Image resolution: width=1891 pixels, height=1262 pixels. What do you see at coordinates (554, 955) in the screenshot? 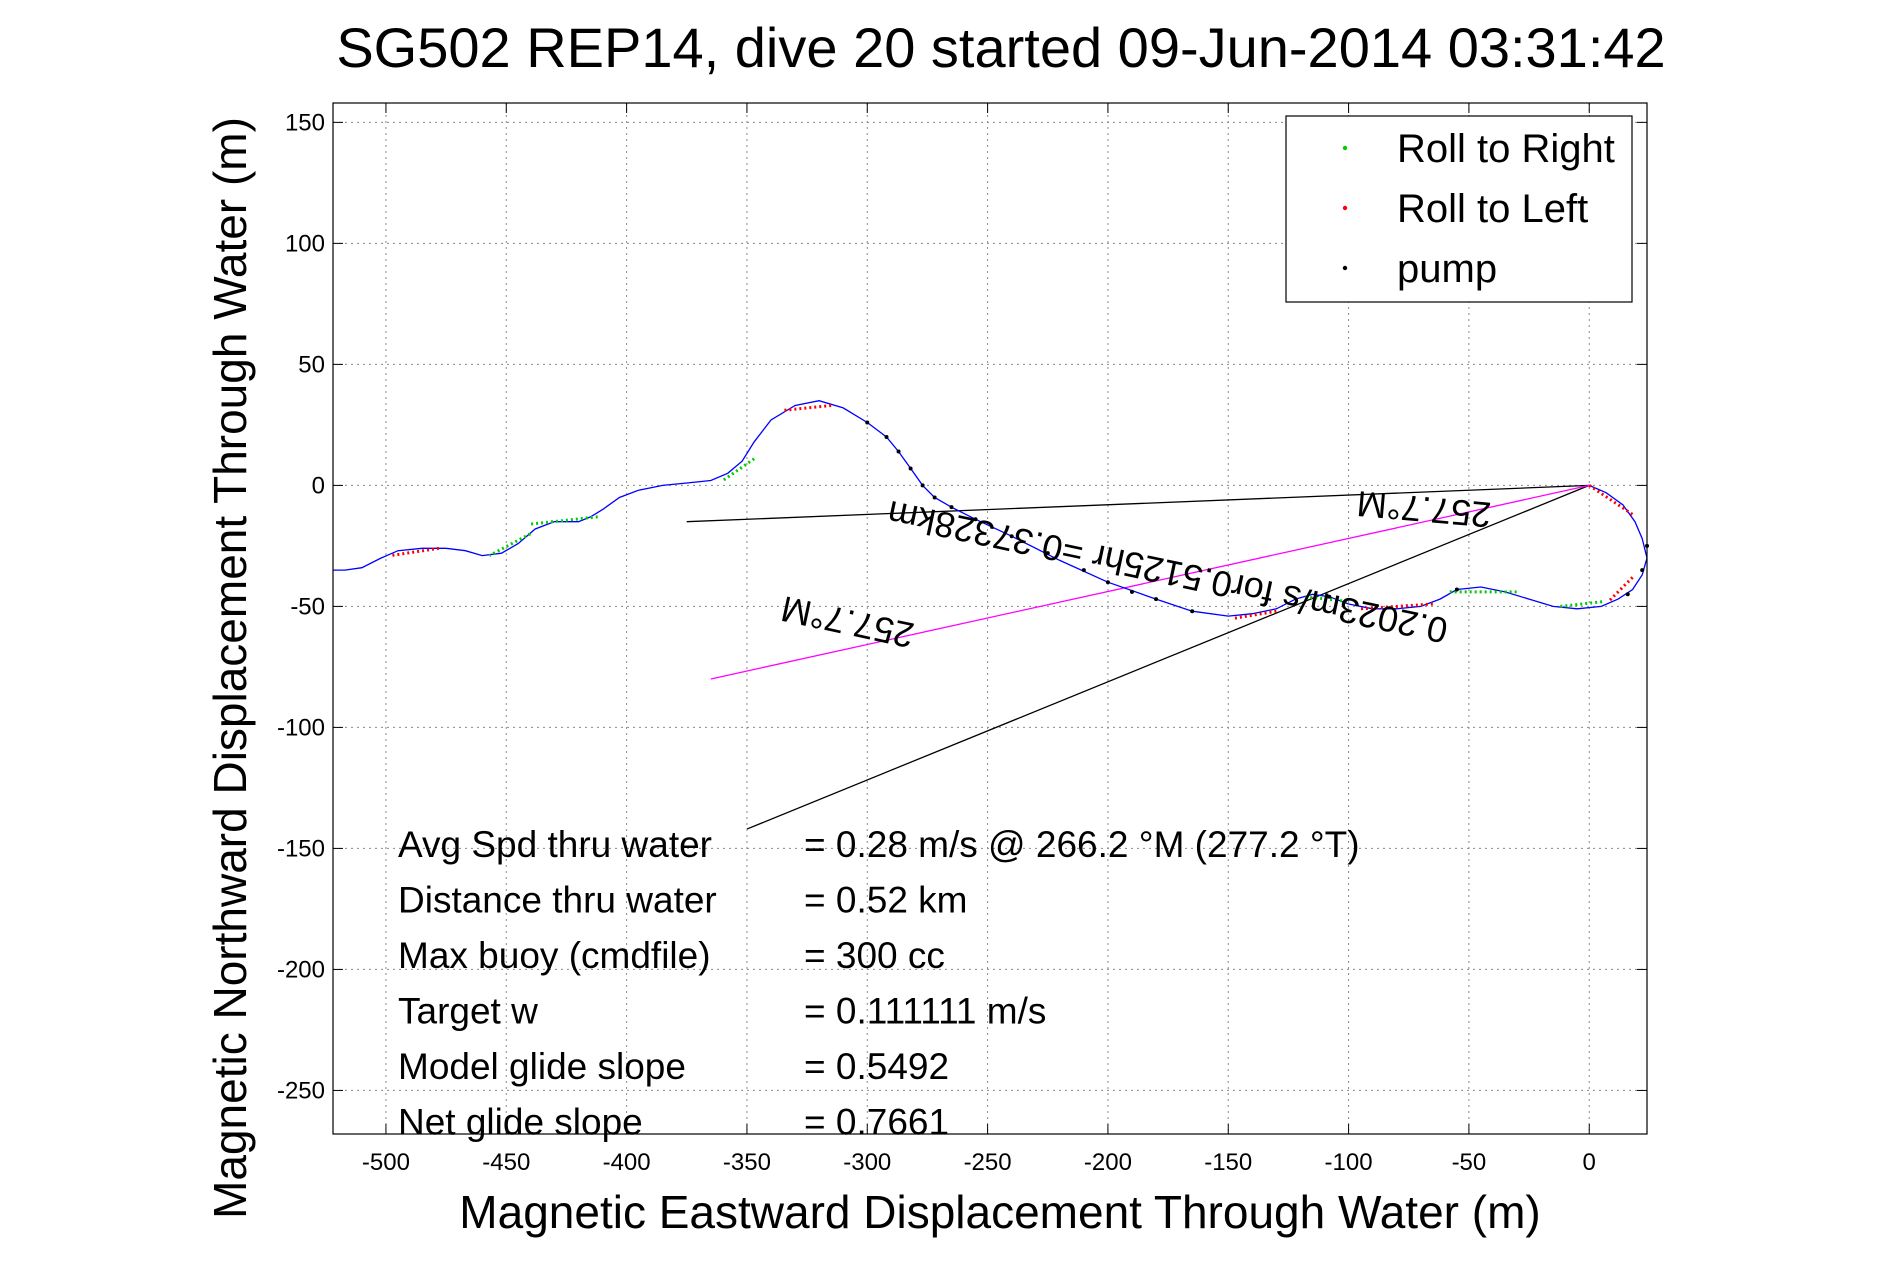
I see `stat-label: Max buoy (cmdfile)` at bounding box center [554, 955].